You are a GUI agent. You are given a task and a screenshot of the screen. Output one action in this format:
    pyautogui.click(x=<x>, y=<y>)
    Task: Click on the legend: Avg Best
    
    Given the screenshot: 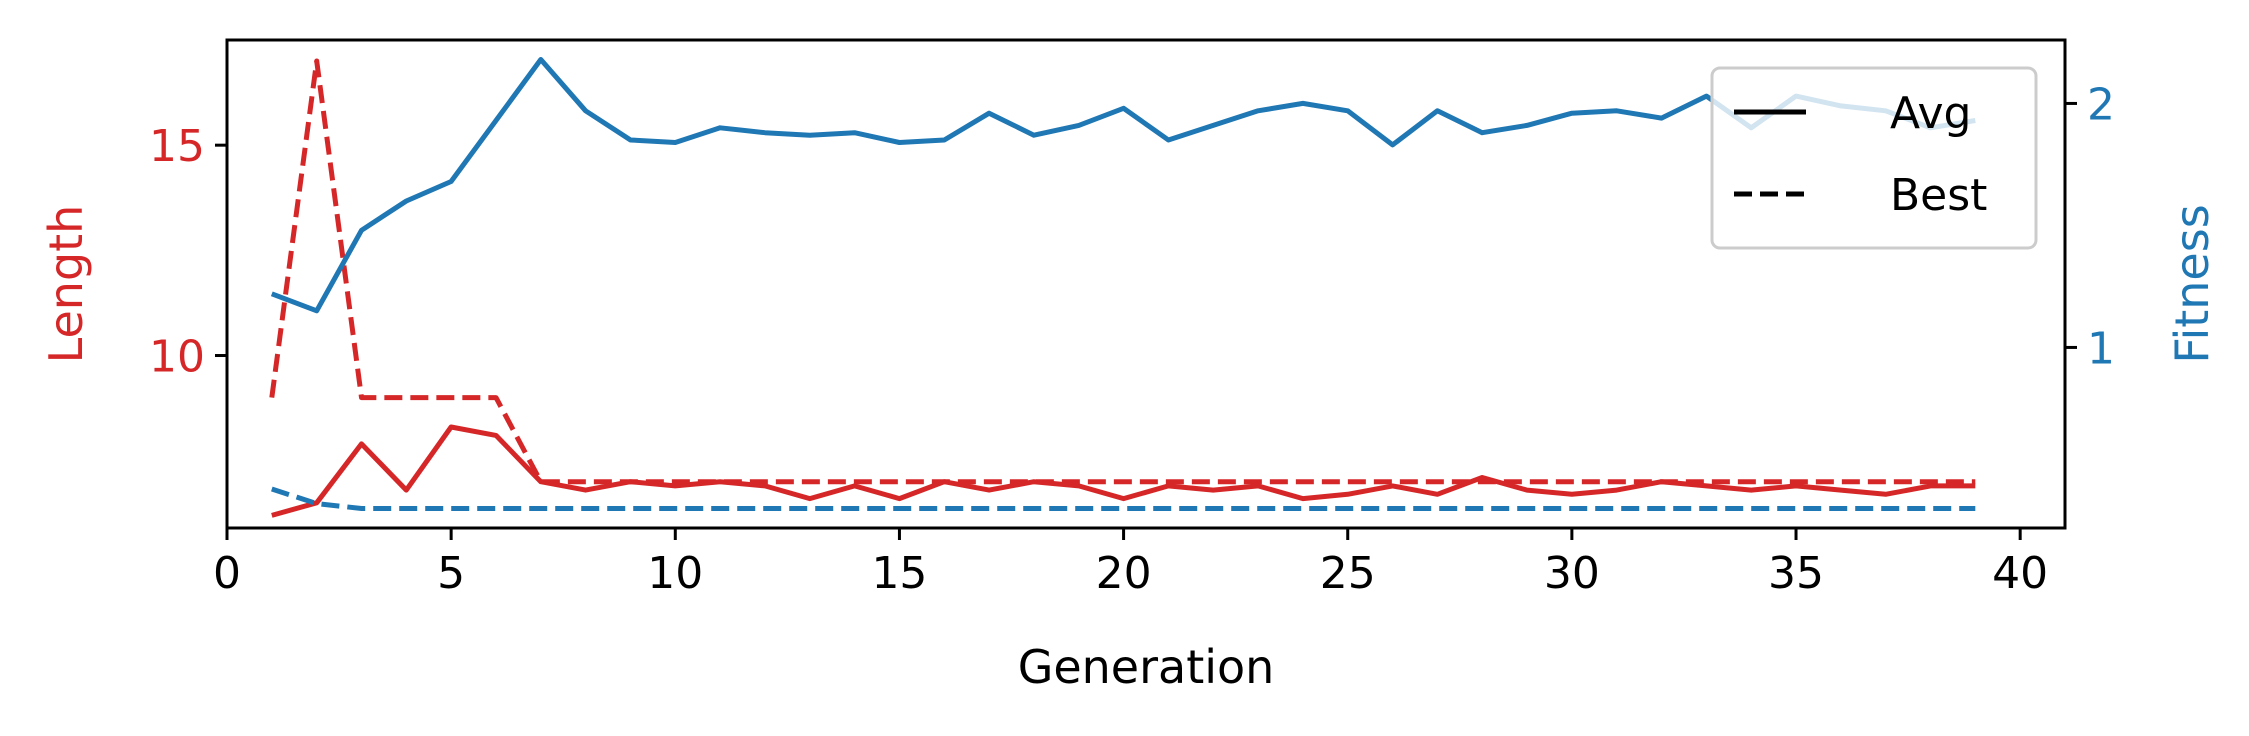 What is the action you would take?
    pyautogui.click(x=1874, y=158)
    